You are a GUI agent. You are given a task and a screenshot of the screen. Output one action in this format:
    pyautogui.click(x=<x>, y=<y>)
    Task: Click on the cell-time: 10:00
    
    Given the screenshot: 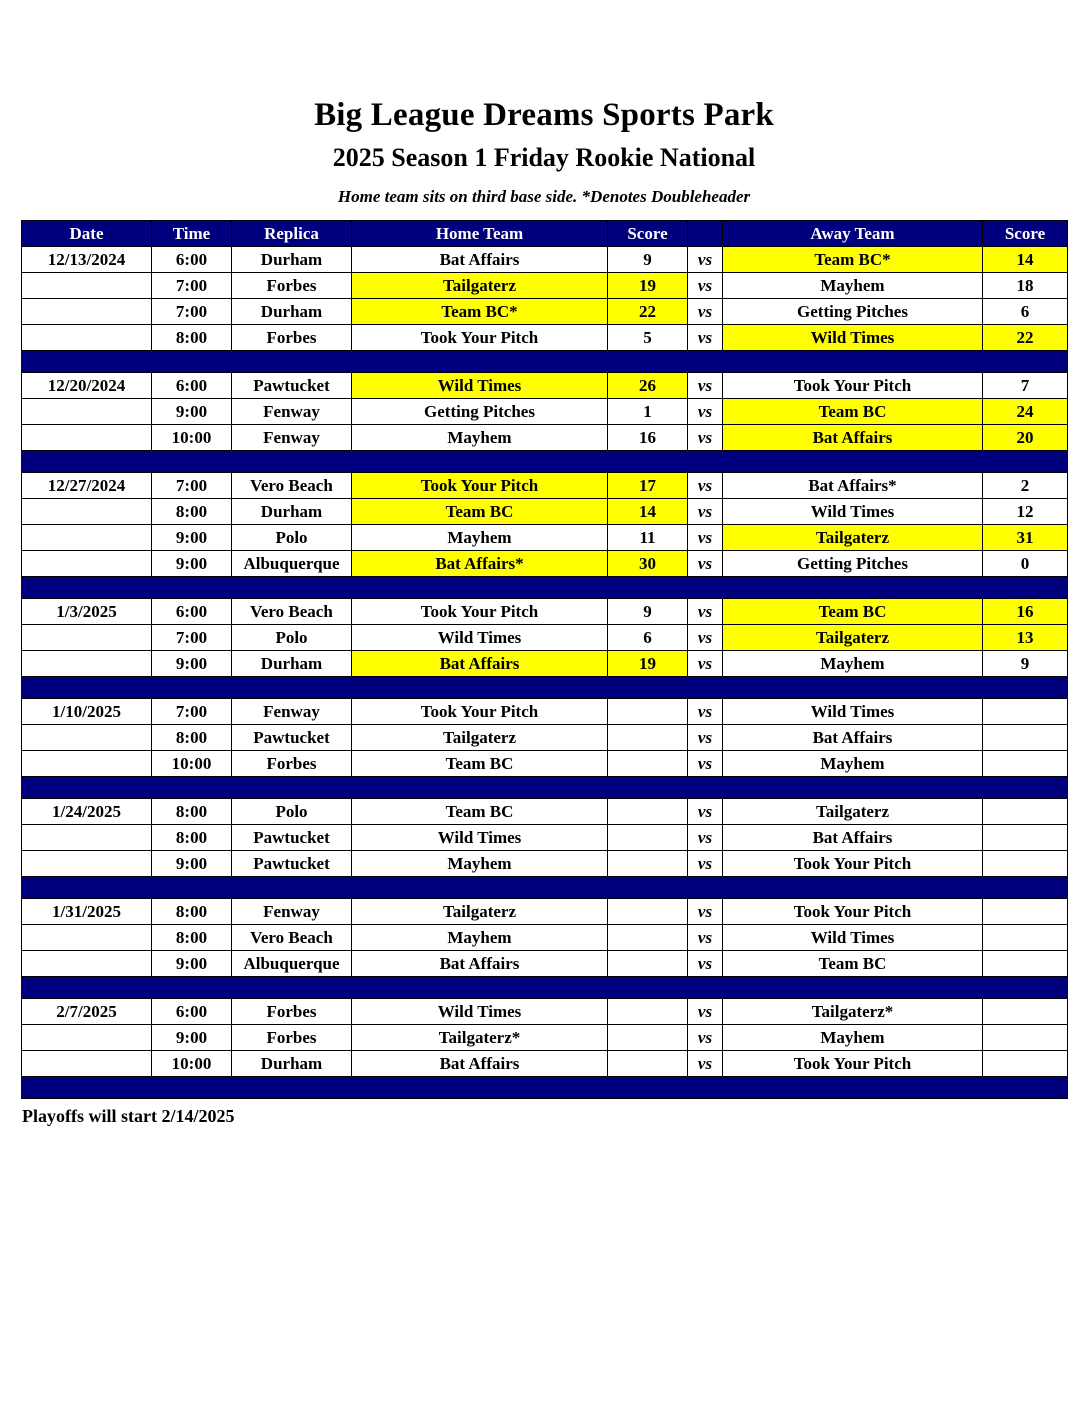 What is the action you would take?
    pyautogui.click(x=191, y=1064)
    